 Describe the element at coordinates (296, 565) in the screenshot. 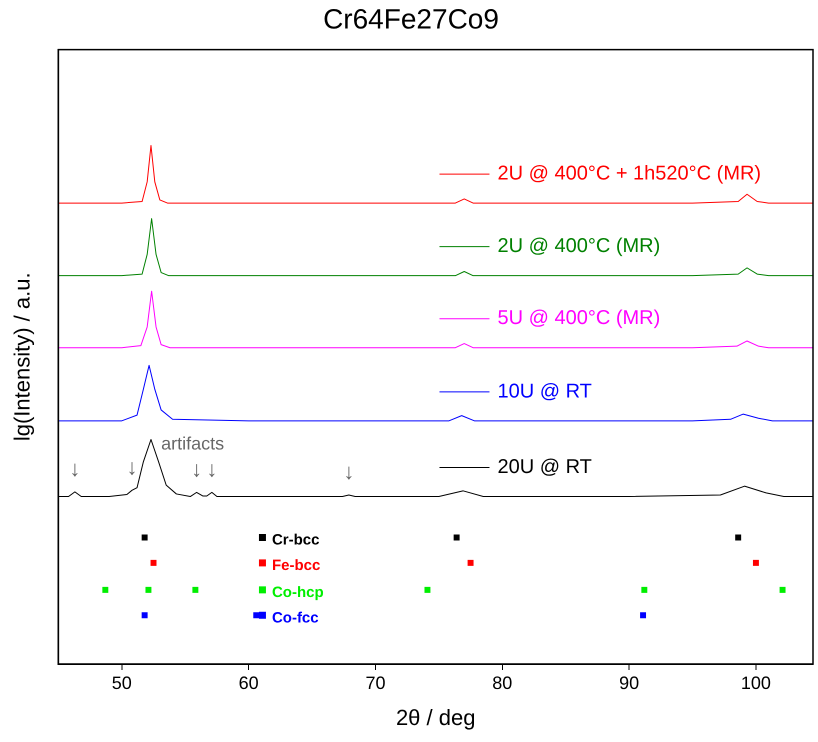

I see `legend-label: Fe-bcc` at that location.